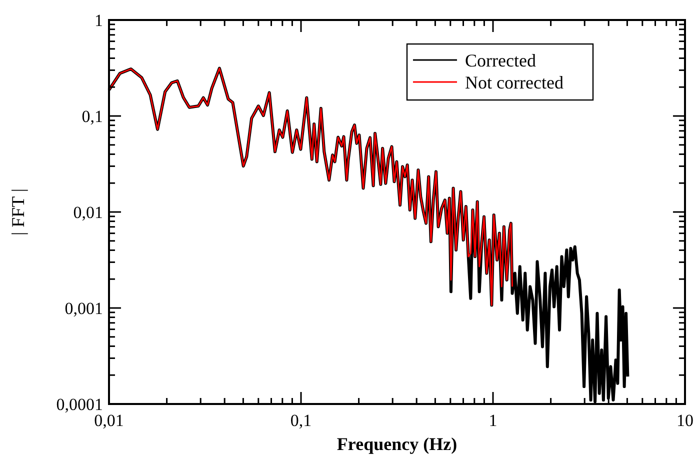  Describe the element at coordinates (685, 420) in the screenshot. I see `x-tick-label: 10` at that location.